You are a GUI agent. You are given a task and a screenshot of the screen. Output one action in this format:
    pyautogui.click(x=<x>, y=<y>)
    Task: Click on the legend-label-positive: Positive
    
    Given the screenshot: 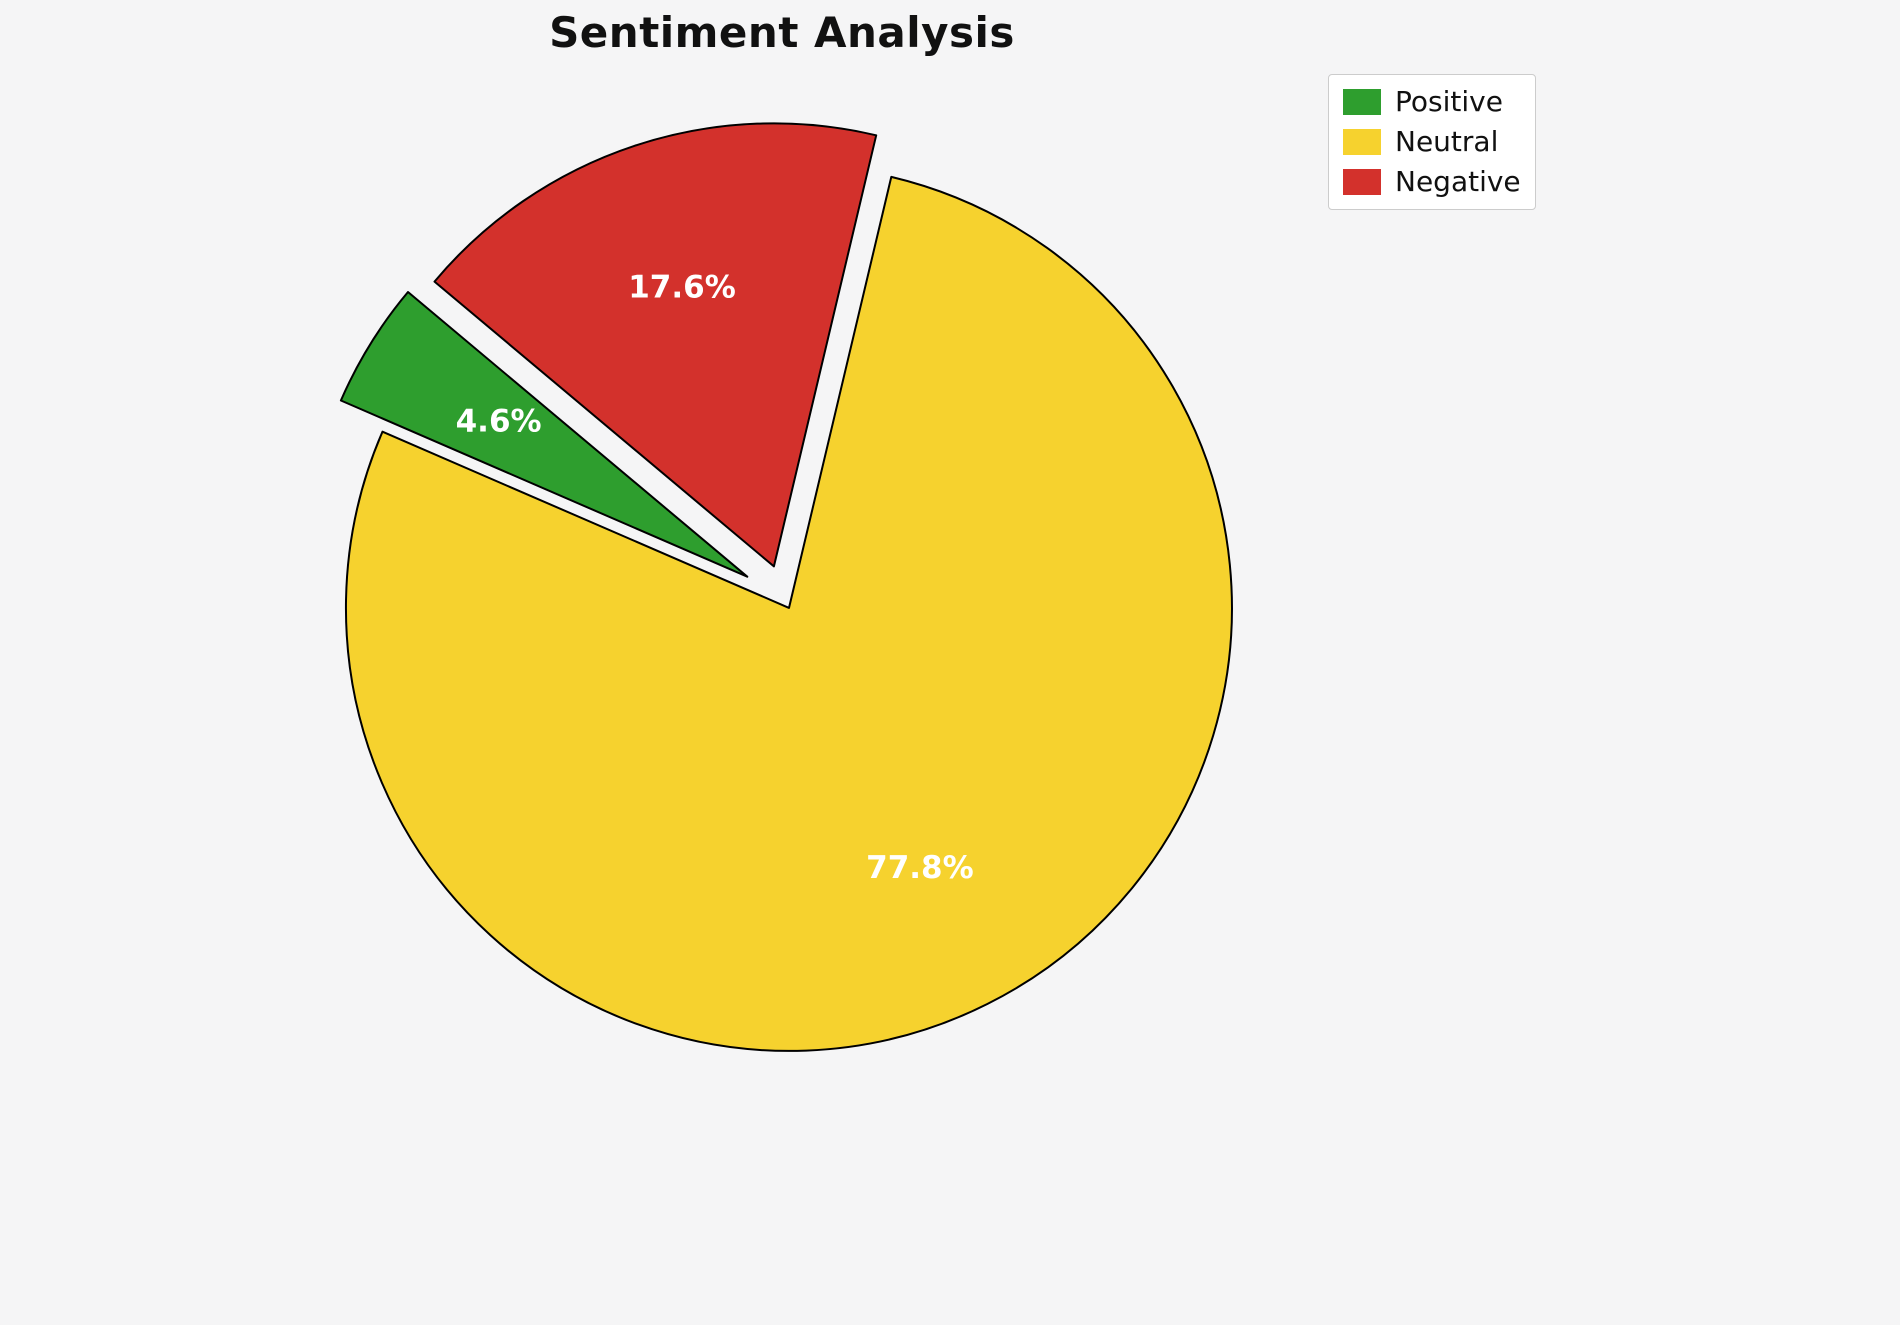 What is the action you would take?
    pyautogui.click(x=1449, y=101)
    